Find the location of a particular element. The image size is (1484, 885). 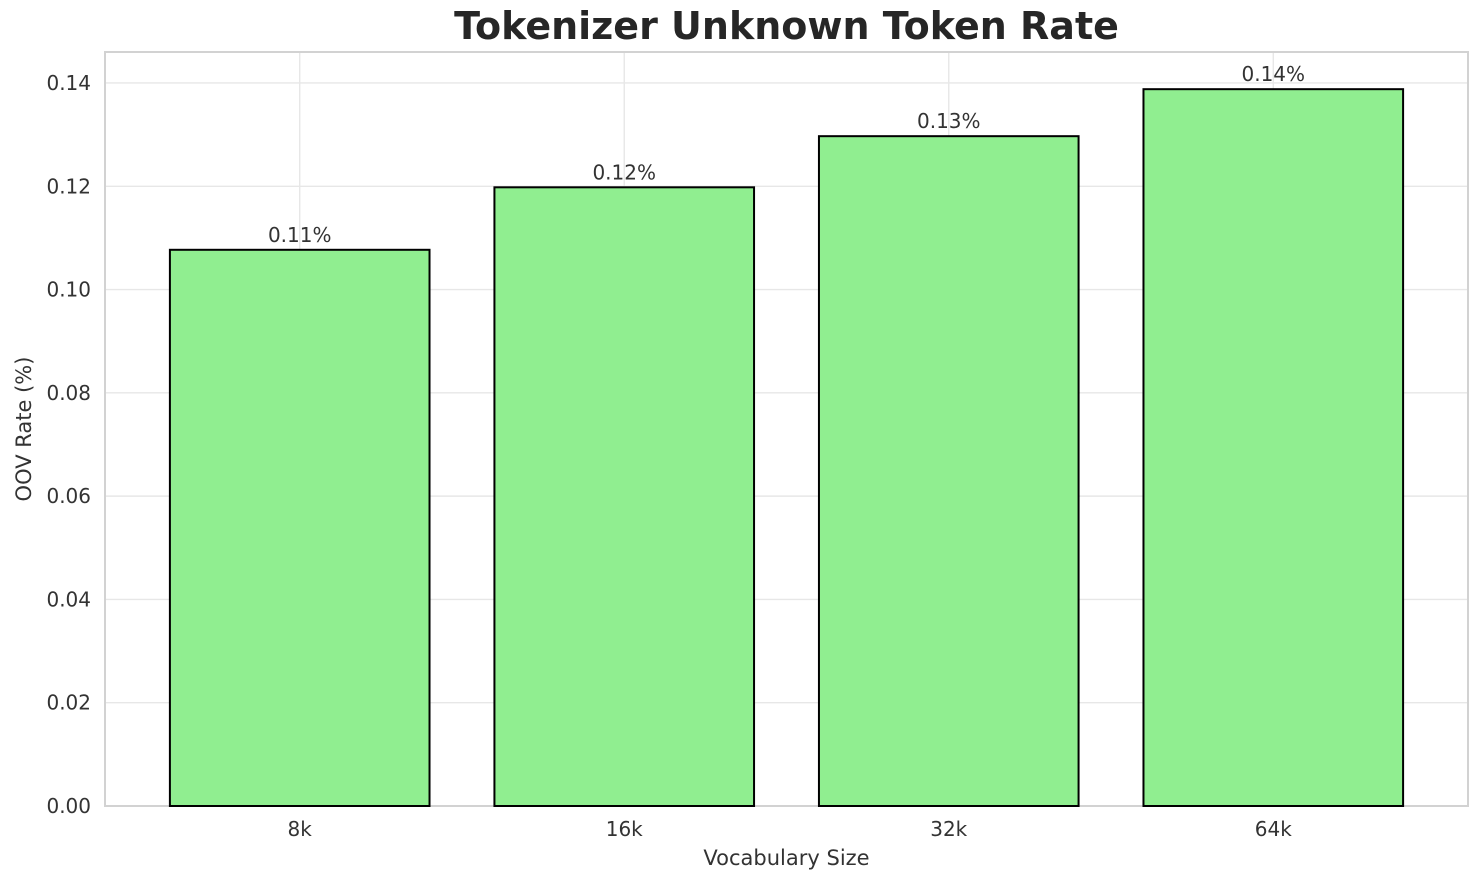

bar-label-32k: 0.13% is located at coordinates (949, 121).